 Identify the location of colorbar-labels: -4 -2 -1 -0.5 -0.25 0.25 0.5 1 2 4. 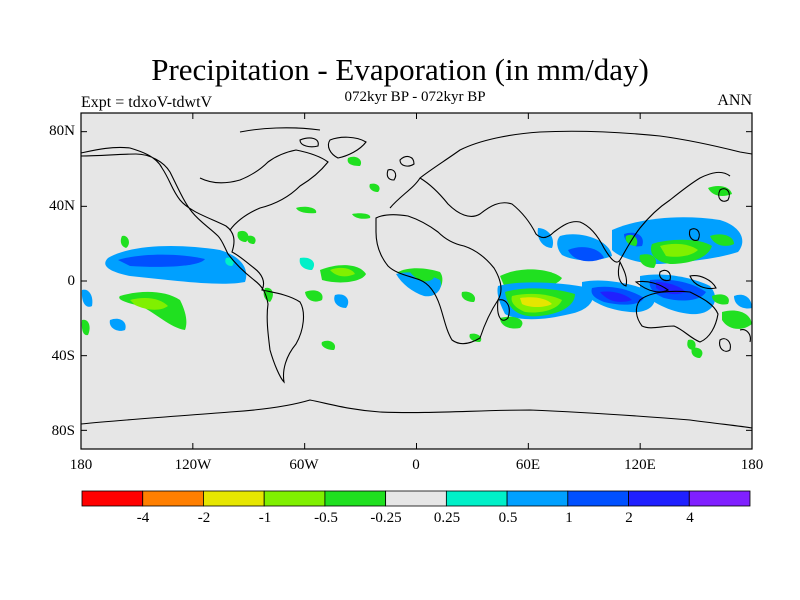
(416, 518).